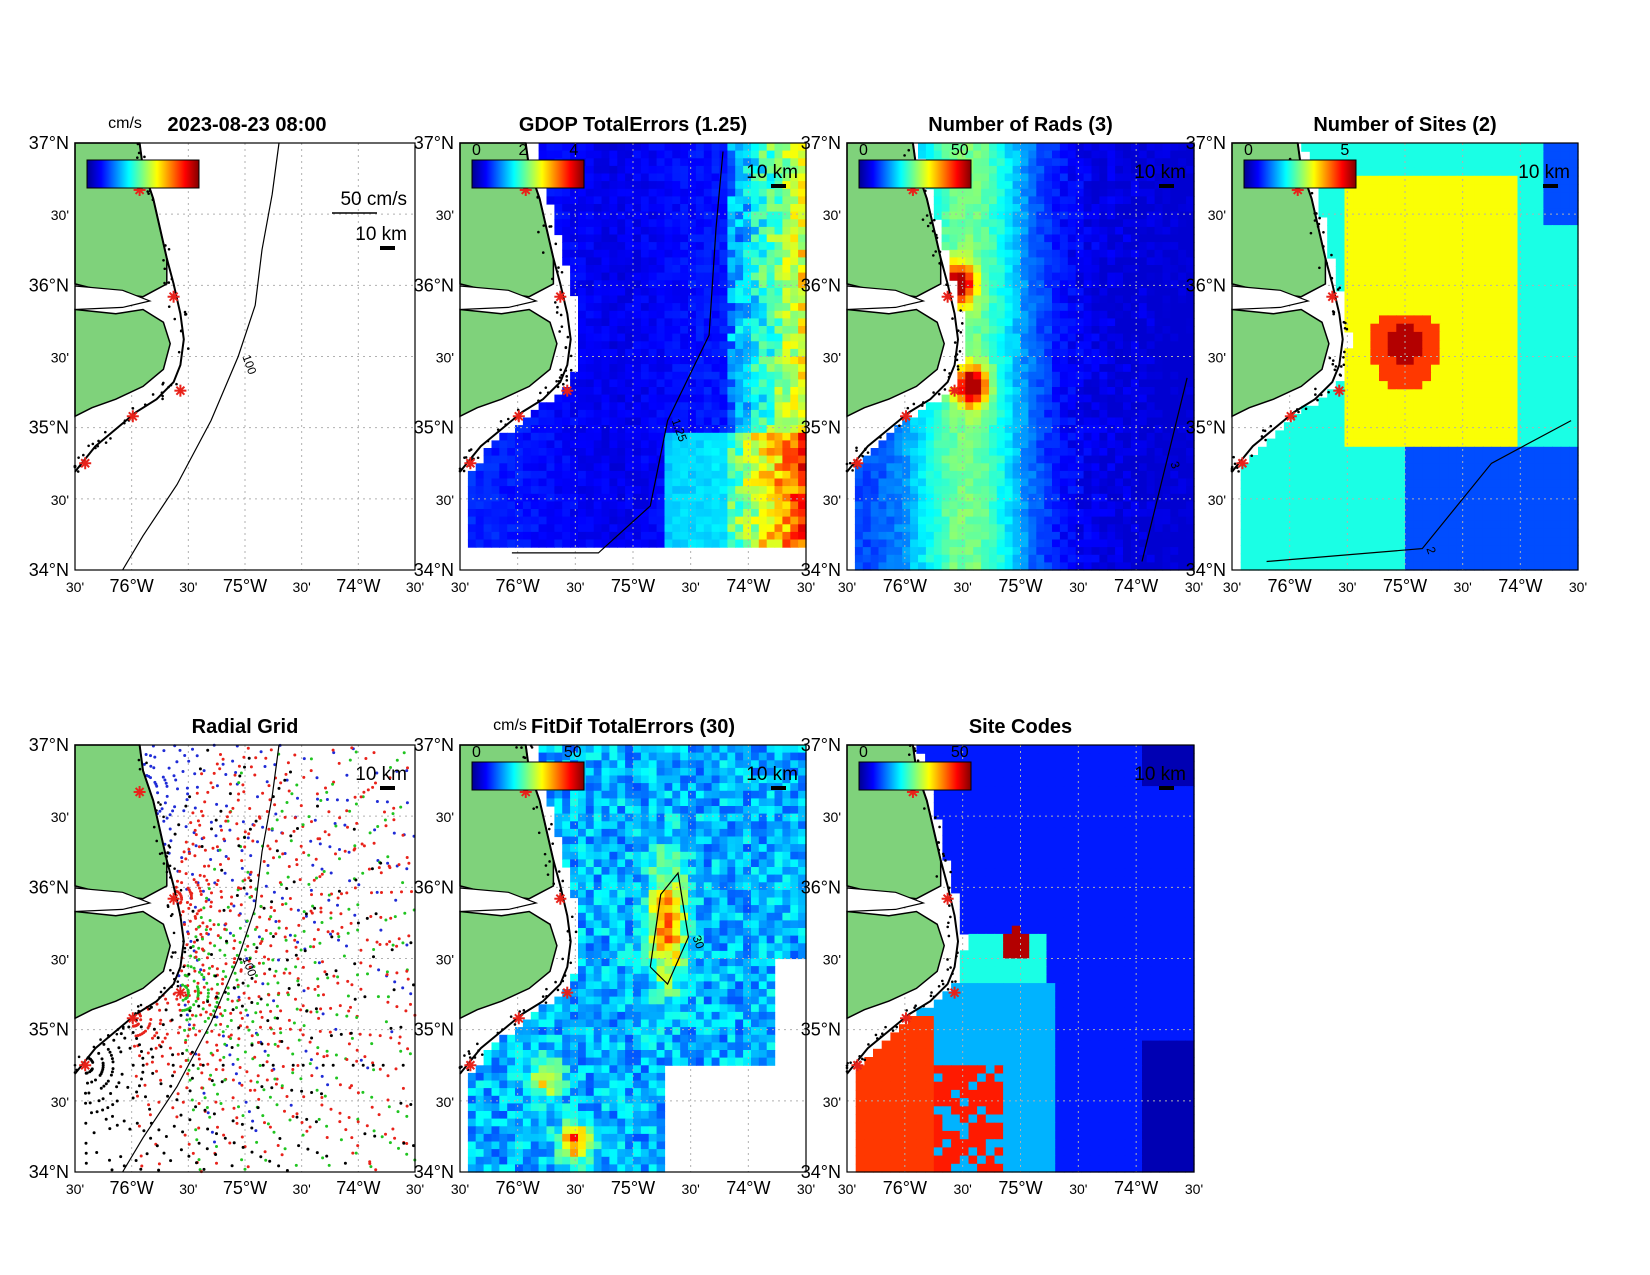 The image size is (1650, 1275). What do you see at coordinates (821, 428) in the screenshot?
I see `y-tick-label: 35°N` at bounding box center [821, 428].